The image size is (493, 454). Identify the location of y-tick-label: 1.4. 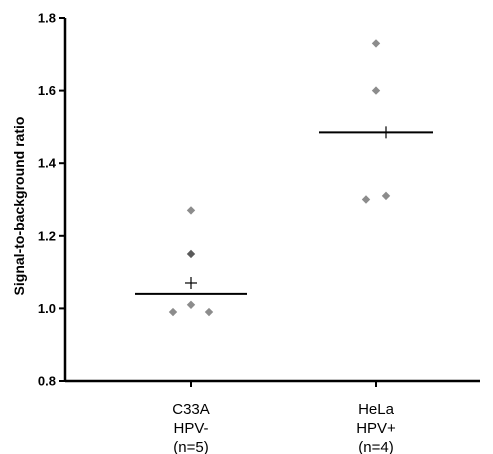
(47, 163).